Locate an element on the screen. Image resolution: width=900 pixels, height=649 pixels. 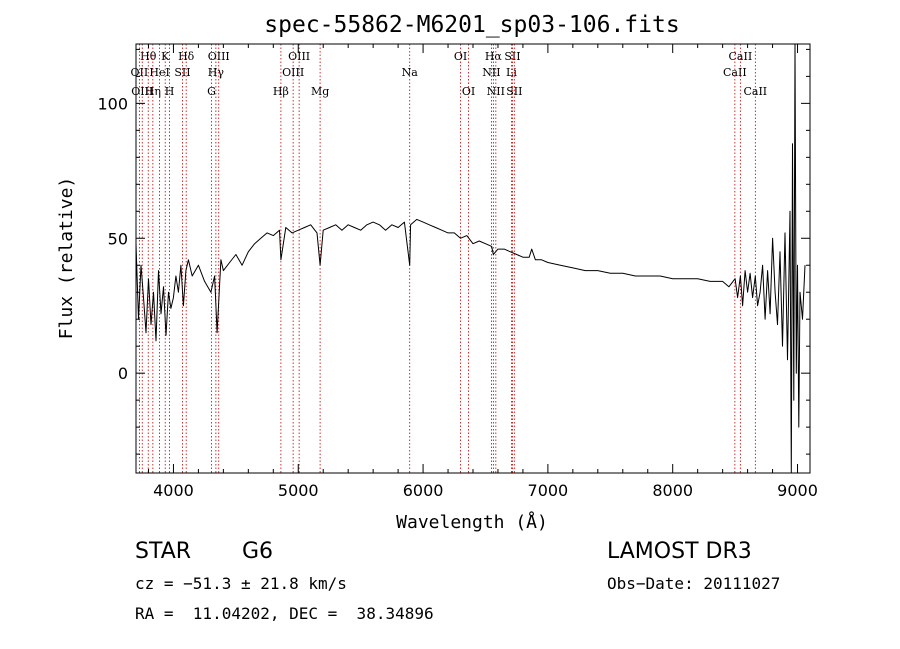
marker-label-20: NII is located at coordinates (491, 72).